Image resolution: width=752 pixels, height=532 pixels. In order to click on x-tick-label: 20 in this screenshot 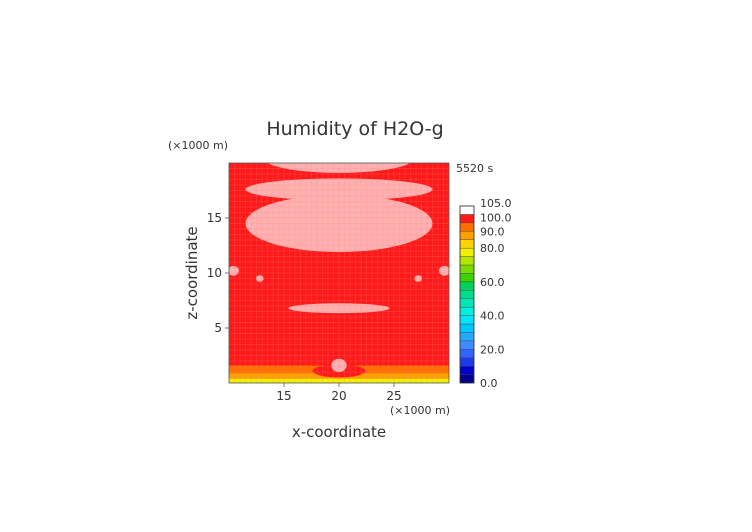, I will do `click(338, 396)`.